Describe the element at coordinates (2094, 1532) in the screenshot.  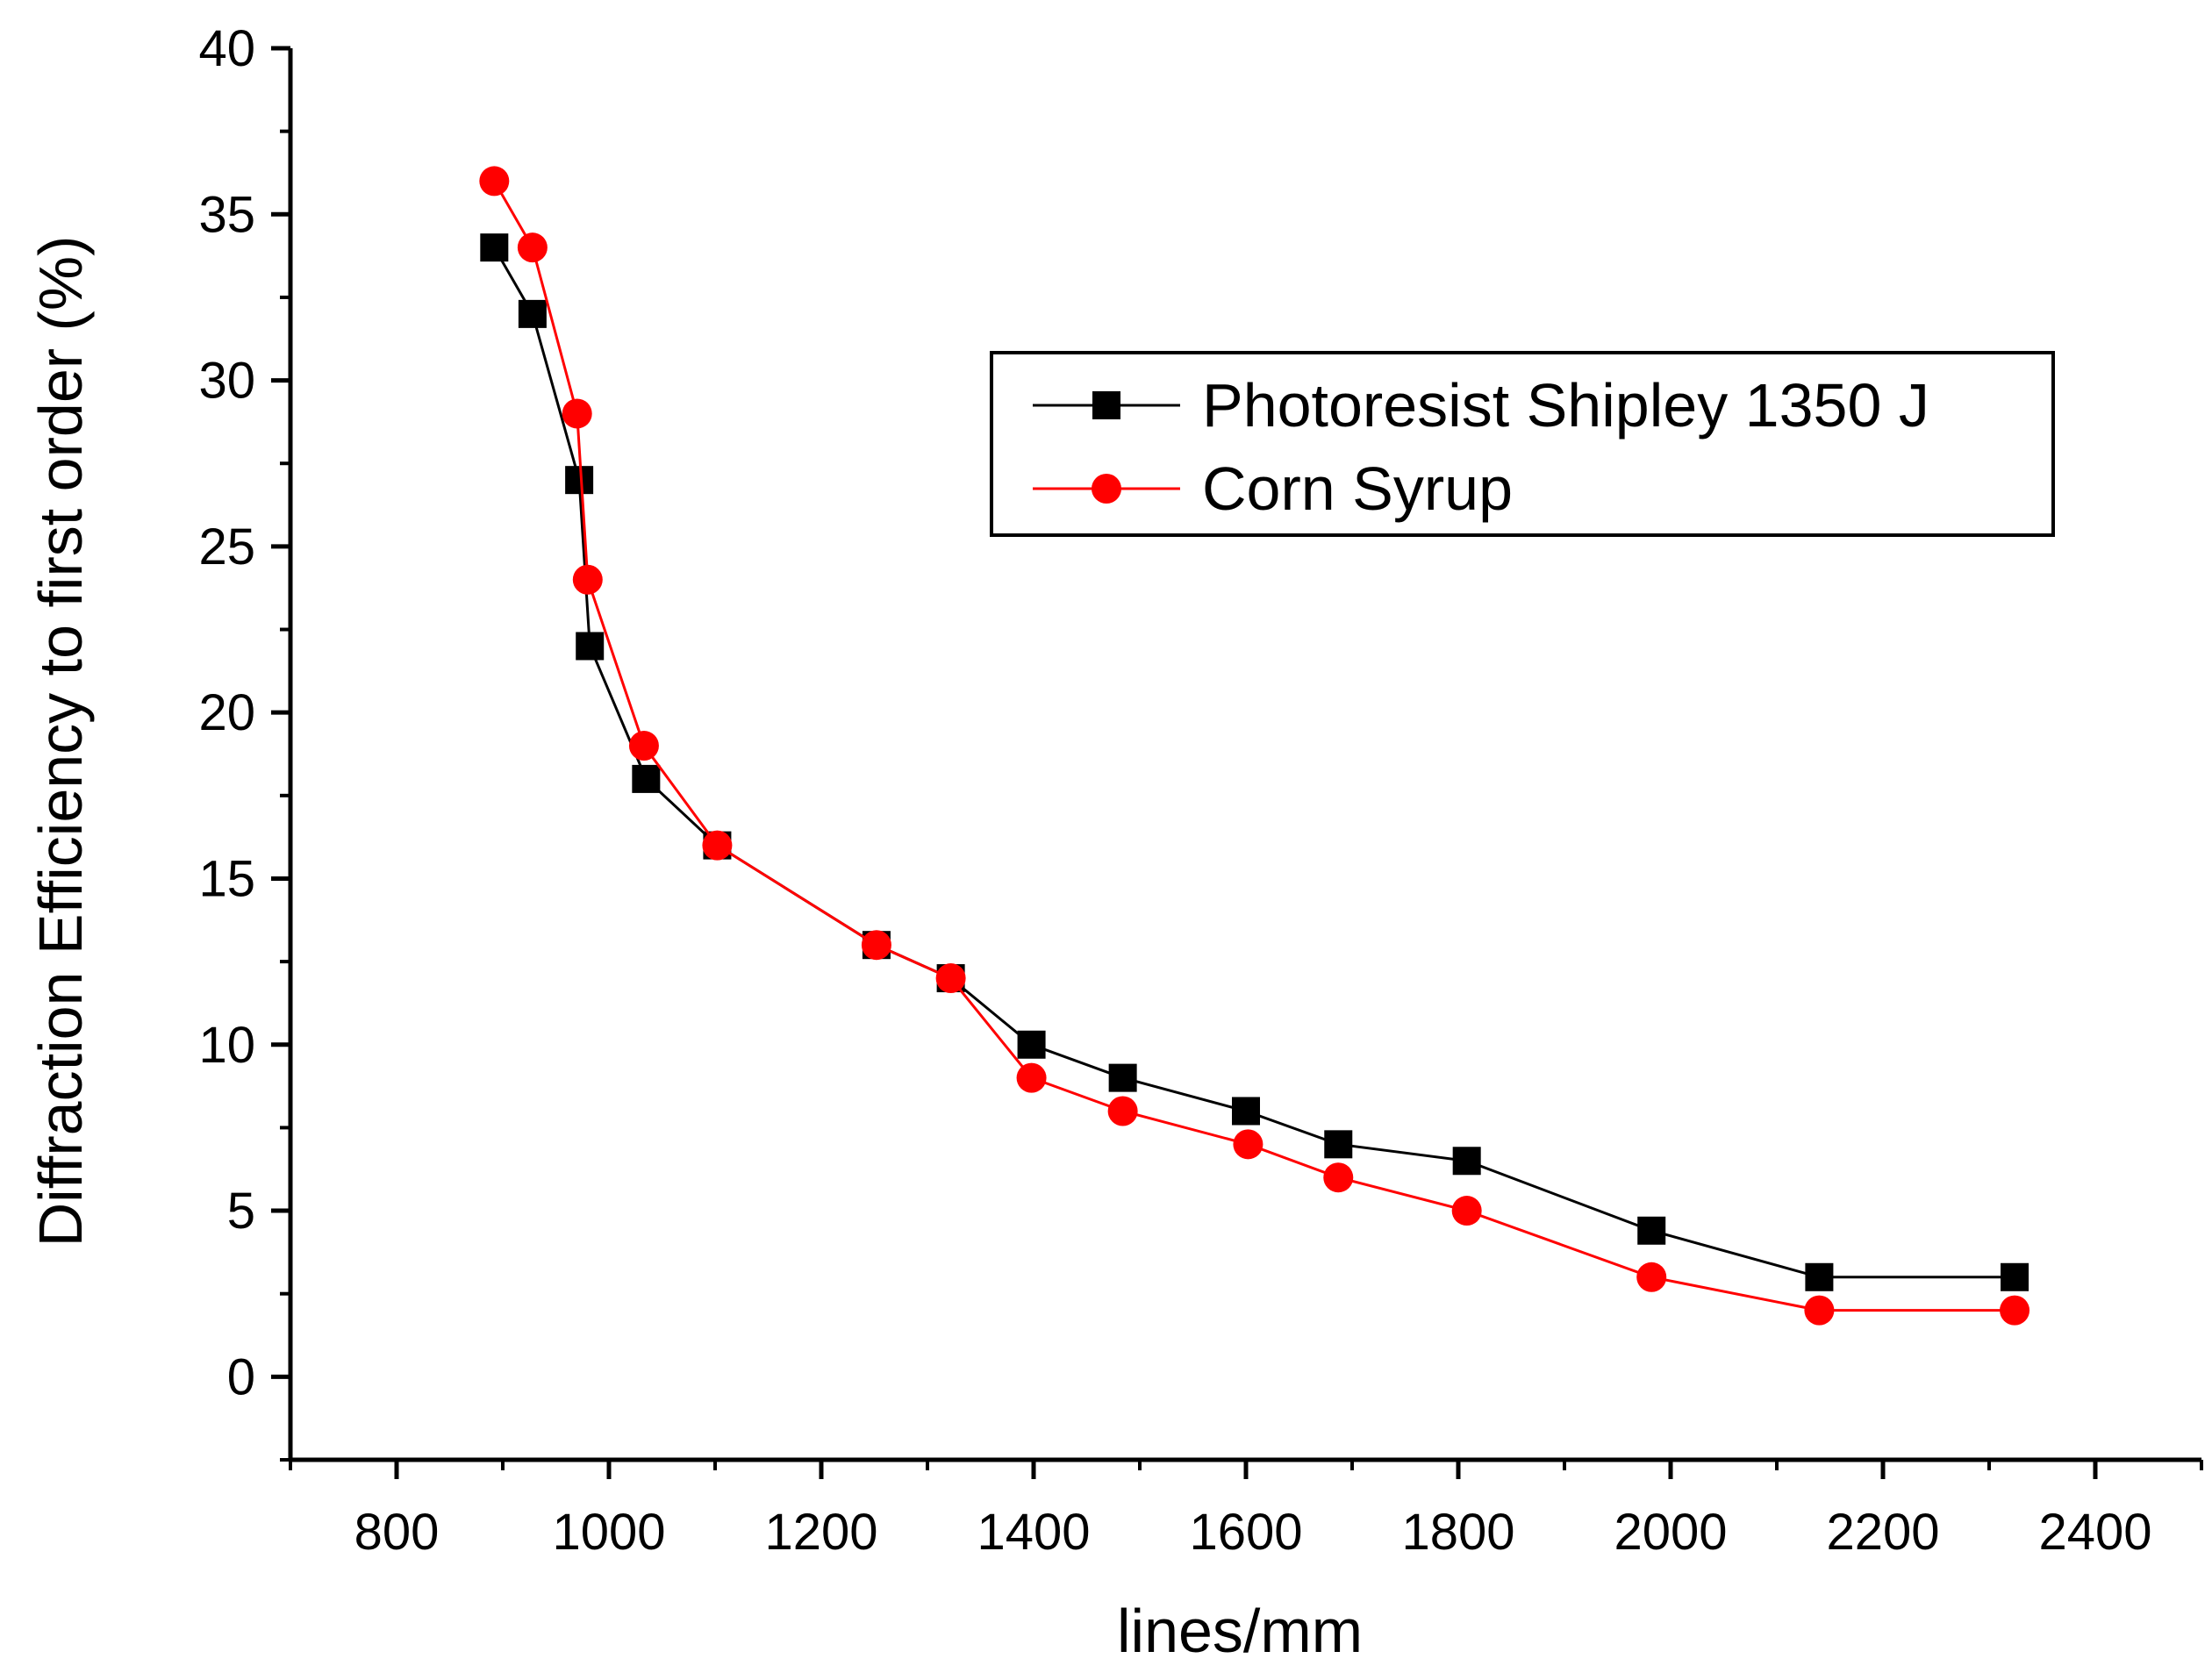
I see `x-tick-label: 2400` at that location.